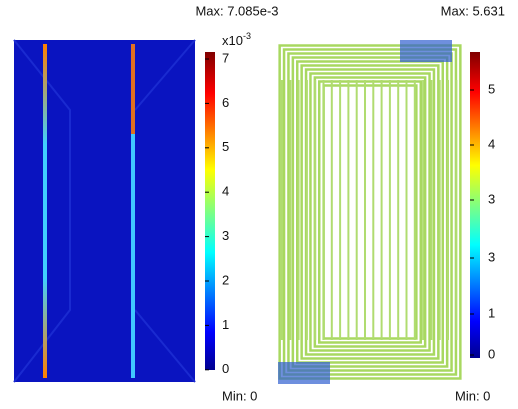  What do you see at coordinates (225, 57) in the screenshot?
I see `tick-label: 7` at bounding box center [225, 57].